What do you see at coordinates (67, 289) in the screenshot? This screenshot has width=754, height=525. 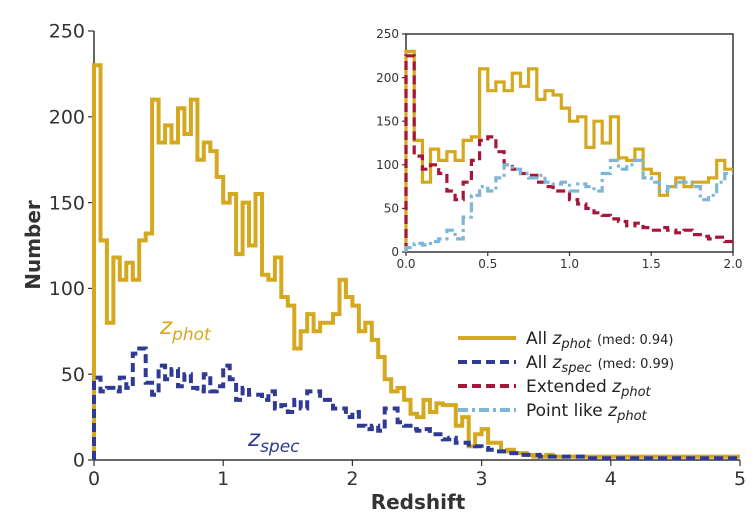 I see `y-tick-label: 100` at bounding box center [67, 289].